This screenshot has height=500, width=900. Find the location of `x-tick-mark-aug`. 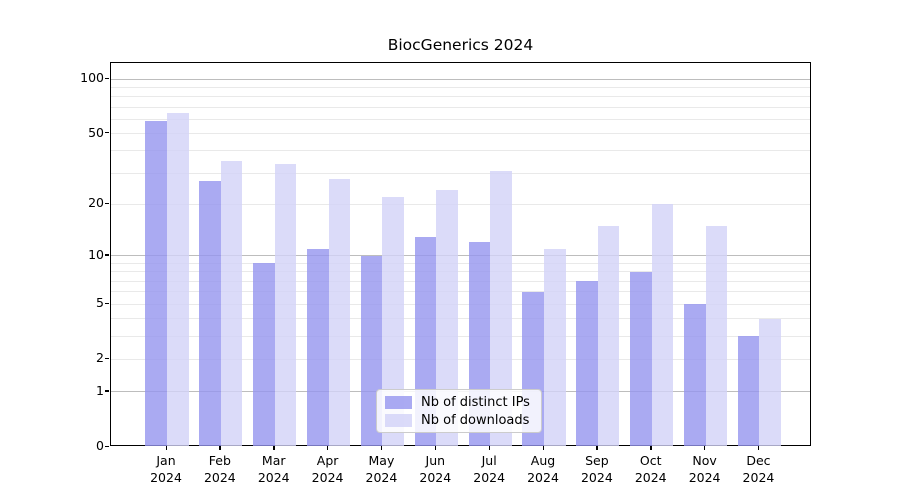

x-tick-mark-aug is located at coordinates (543, 448).